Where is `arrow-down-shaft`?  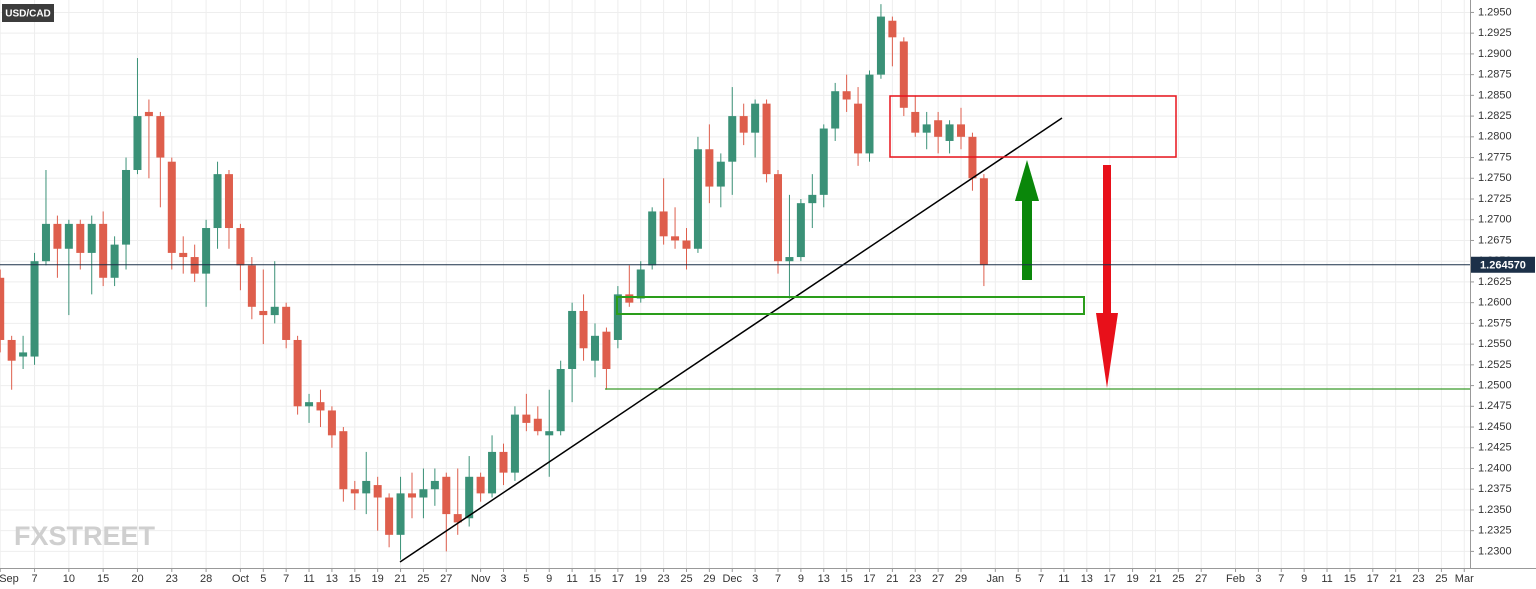
arrow-down-shaft is located at coordinates (1107, 240).